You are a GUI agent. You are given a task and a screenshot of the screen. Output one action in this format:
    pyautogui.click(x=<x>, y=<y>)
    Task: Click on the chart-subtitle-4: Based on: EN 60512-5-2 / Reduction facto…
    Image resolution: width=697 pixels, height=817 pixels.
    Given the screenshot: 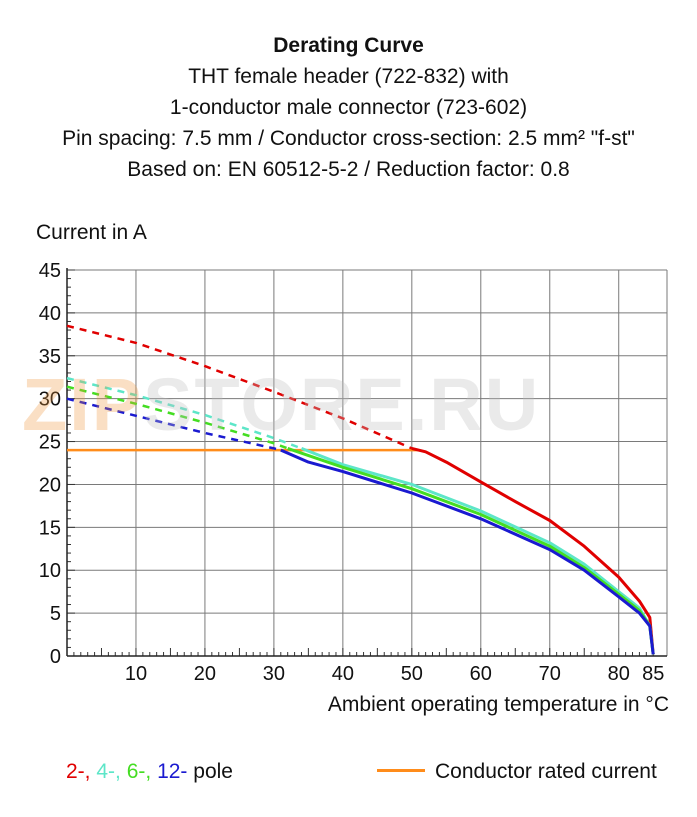 What is the action you would take?
    pyautogui.click(x=348, y=169)
    